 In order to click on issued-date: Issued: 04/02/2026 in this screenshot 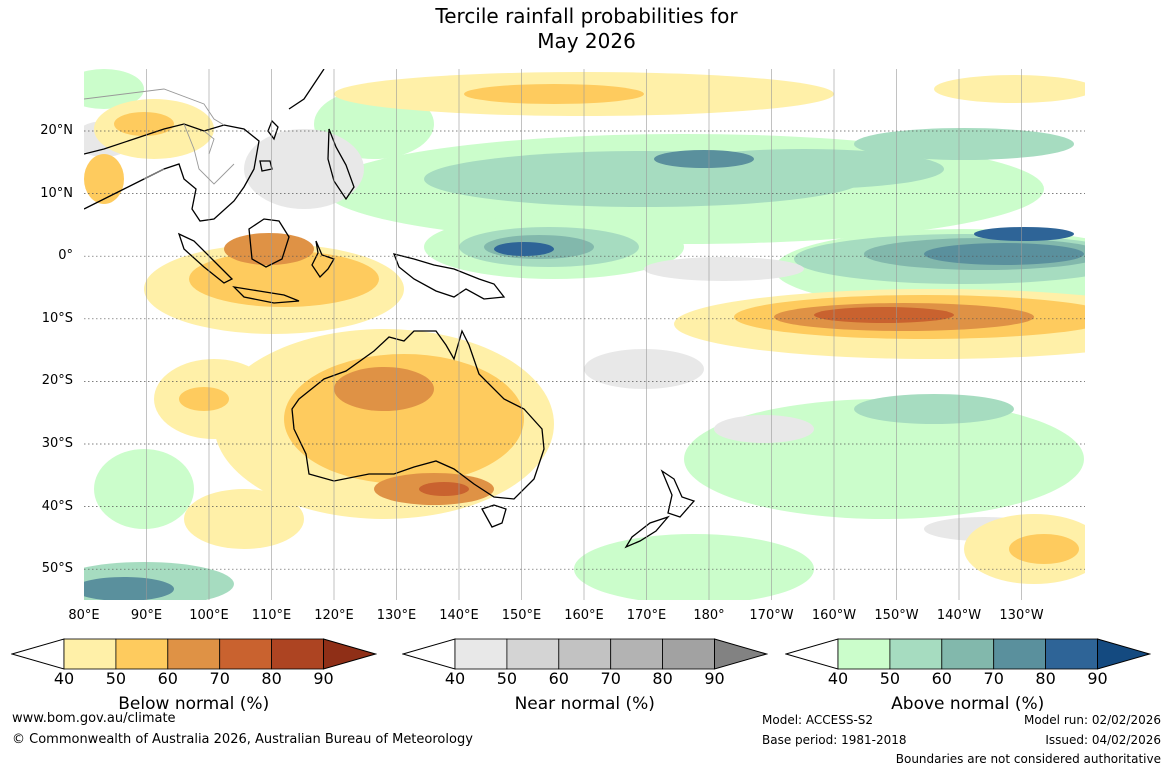, I will do `click(1103, 740)`.